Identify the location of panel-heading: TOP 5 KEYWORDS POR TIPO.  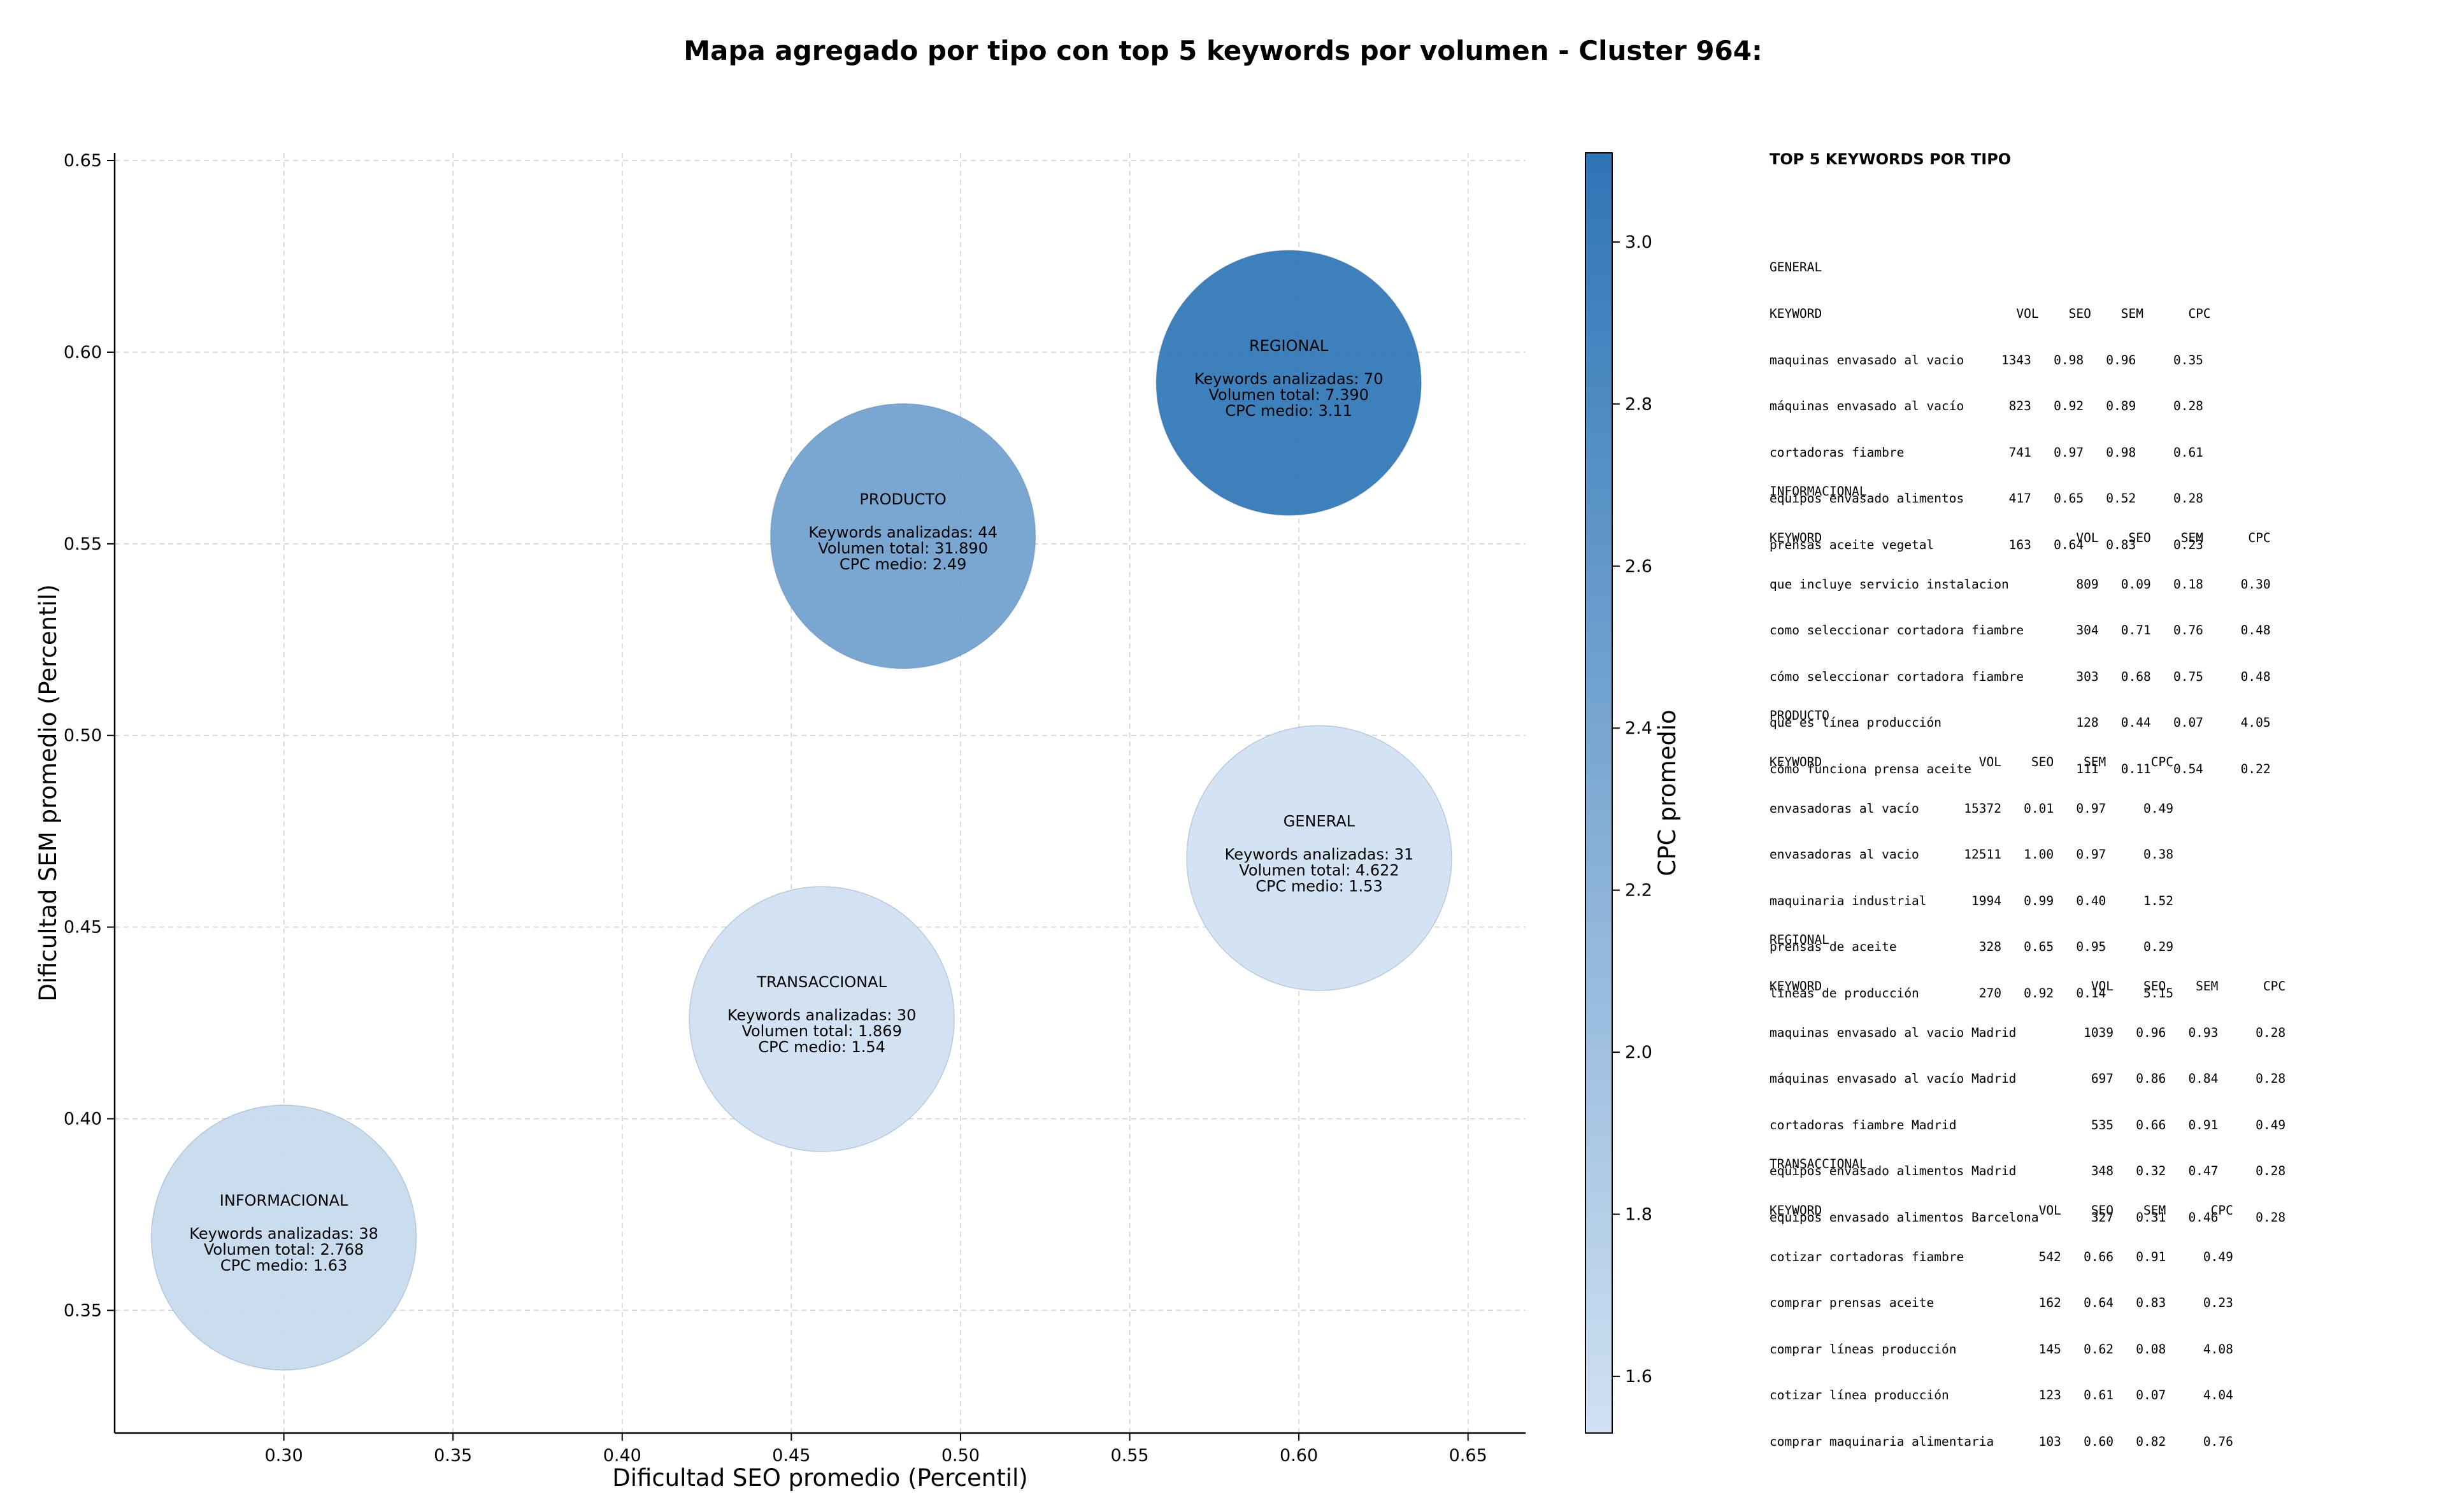
(1891, 159).